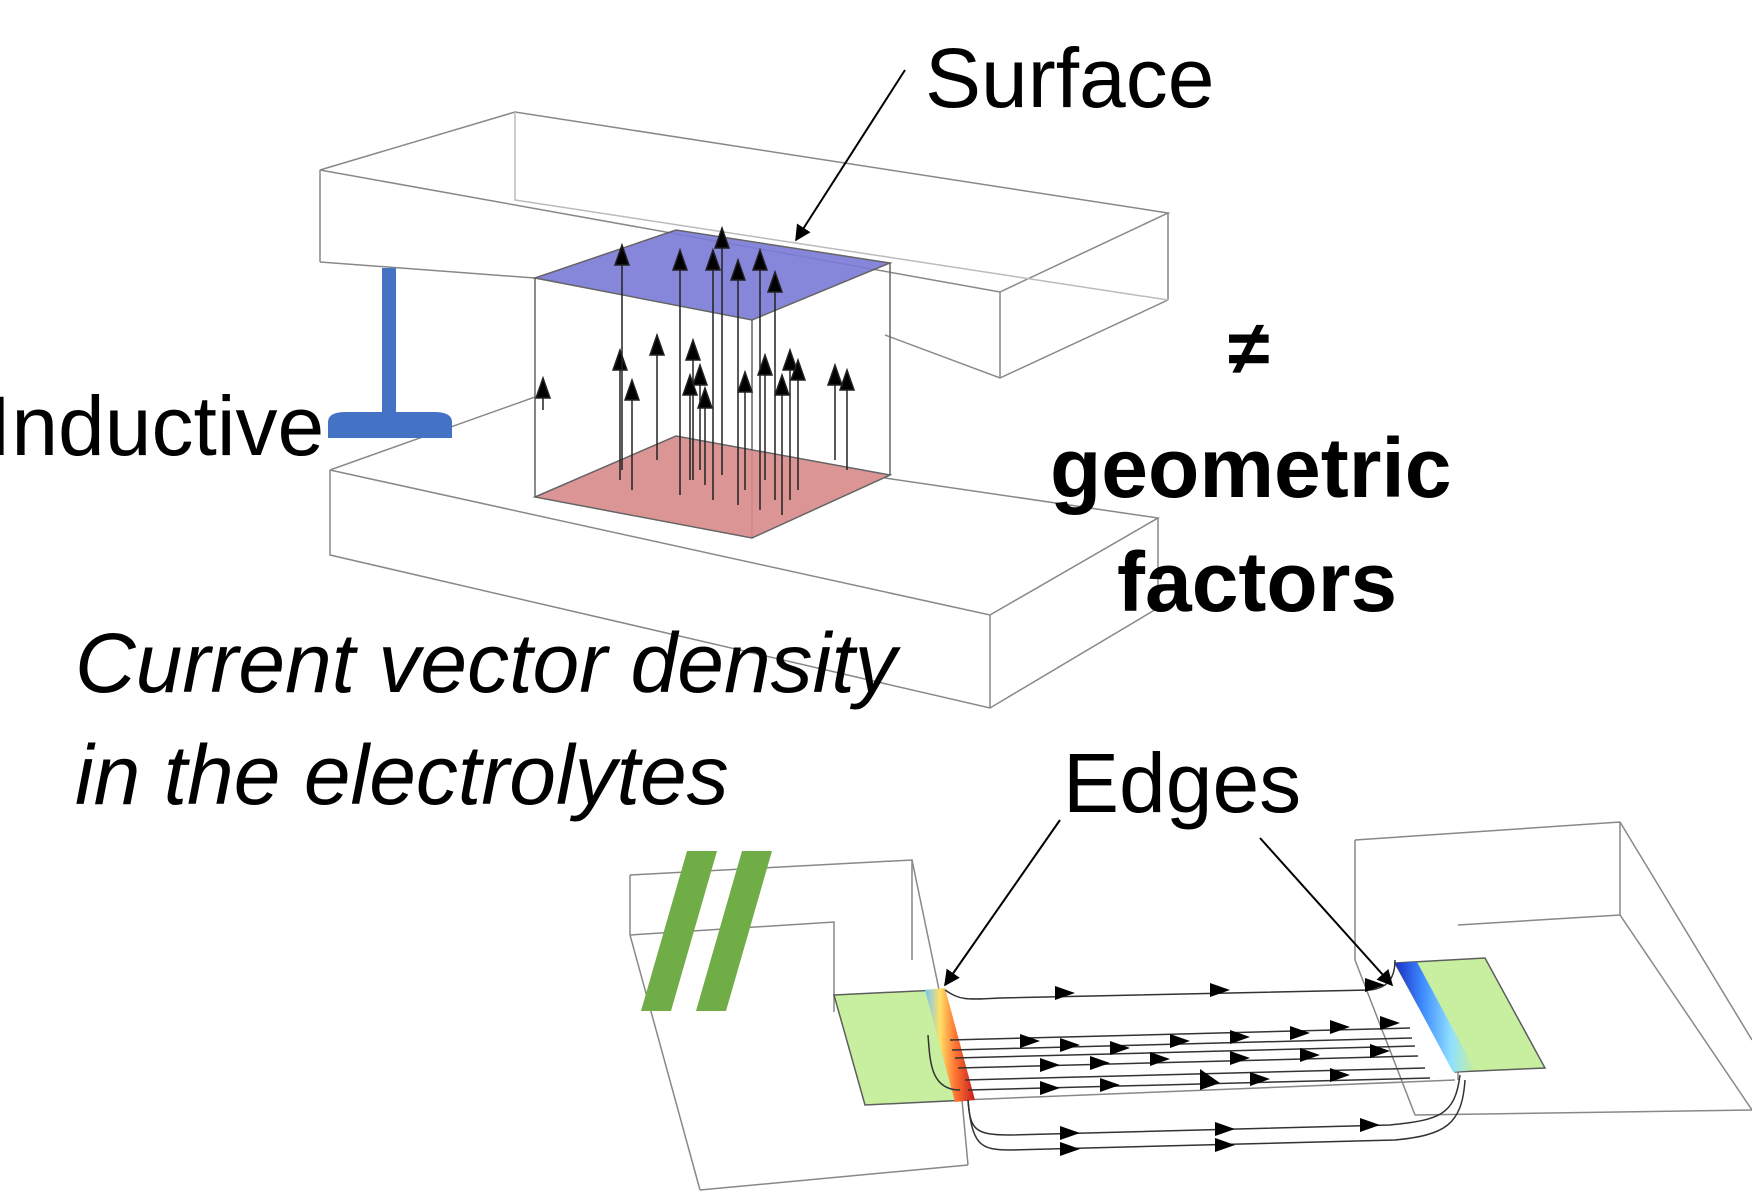 This screenshot has height=1193, width=1752. Describe the element at coordinates (162, 426) in the screenshot. I see `inductive-label: Inductive` at that location.